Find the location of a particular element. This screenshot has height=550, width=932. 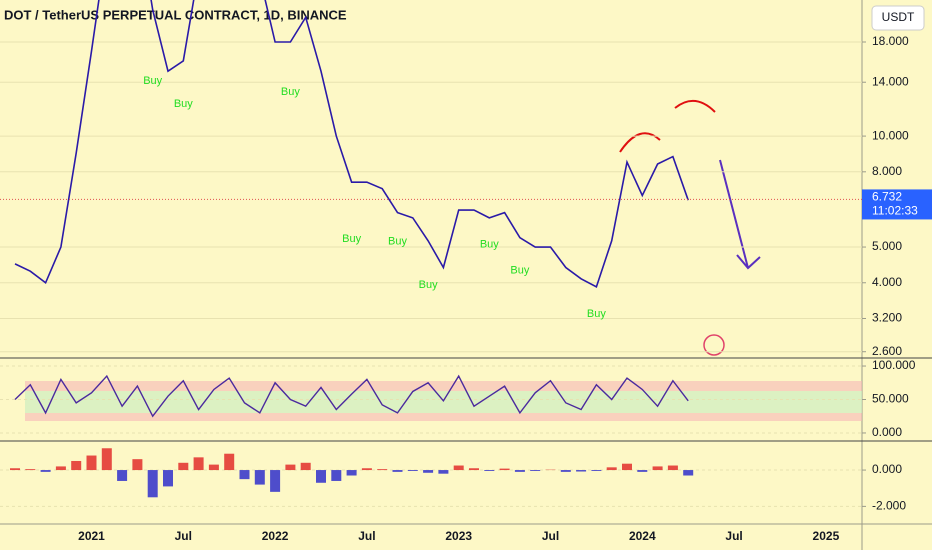

y-tick-label: 18.000 is located at coordinates (890, 41).